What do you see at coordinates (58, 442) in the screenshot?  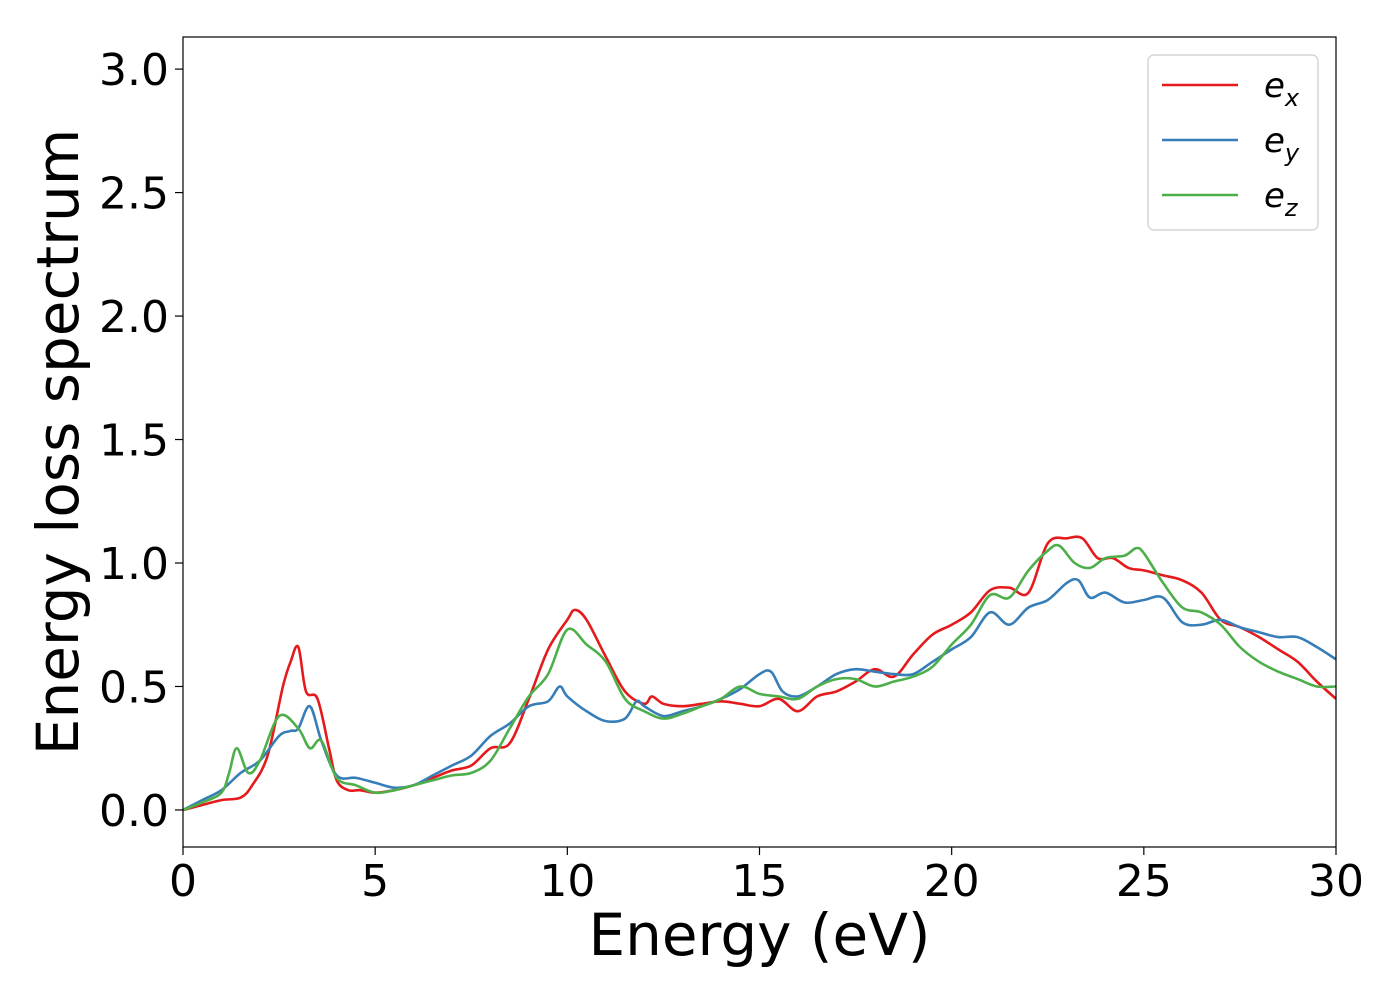 I see `y-axis-title: Energy loss spectrum` at bounding box center [58, 442].